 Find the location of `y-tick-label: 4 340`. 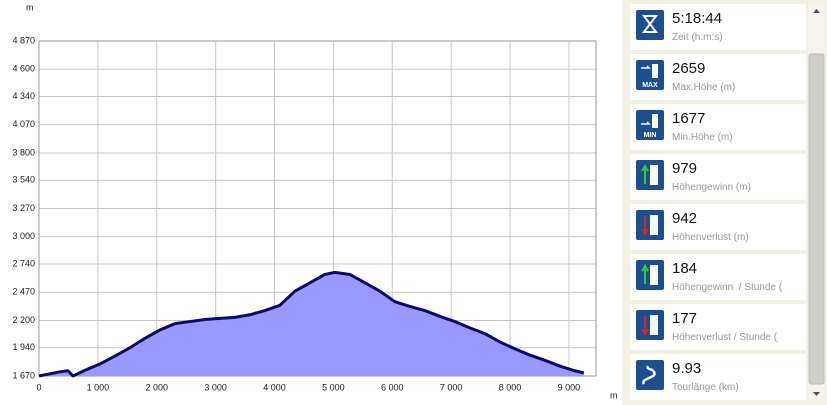

y-tick-label: 4 340 is located at coordinates (23, 96).